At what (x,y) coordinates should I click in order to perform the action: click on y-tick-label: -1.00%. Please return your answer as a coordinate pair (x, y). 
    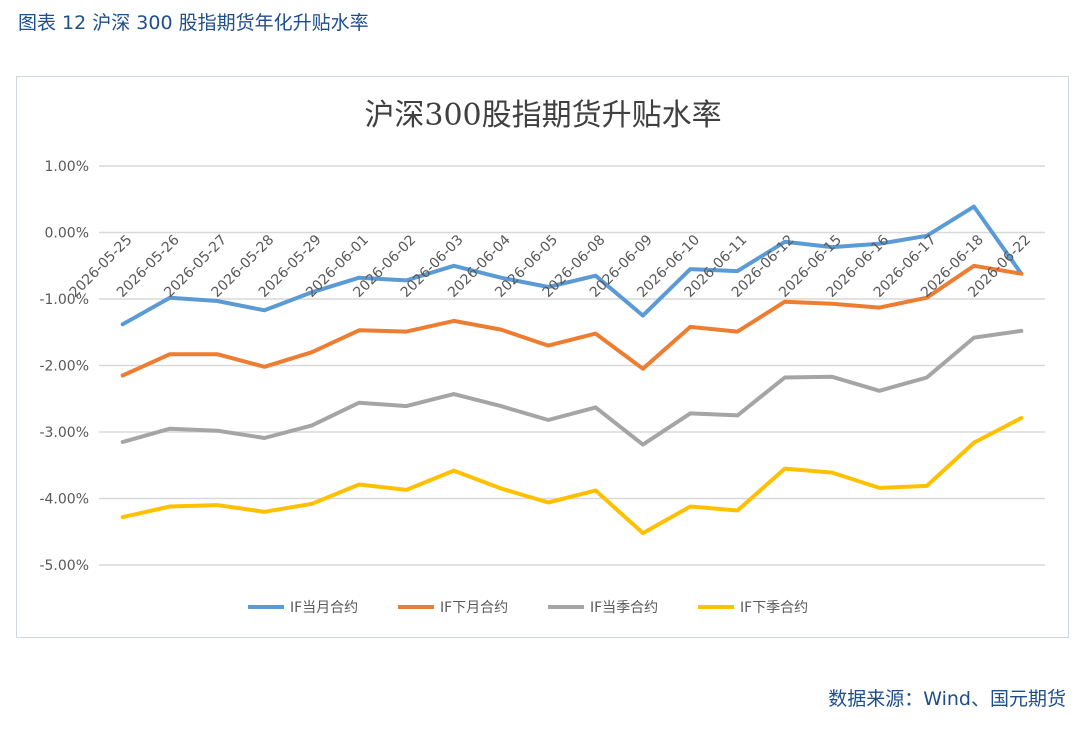
    Looking at the image, I should click on (64, 300).